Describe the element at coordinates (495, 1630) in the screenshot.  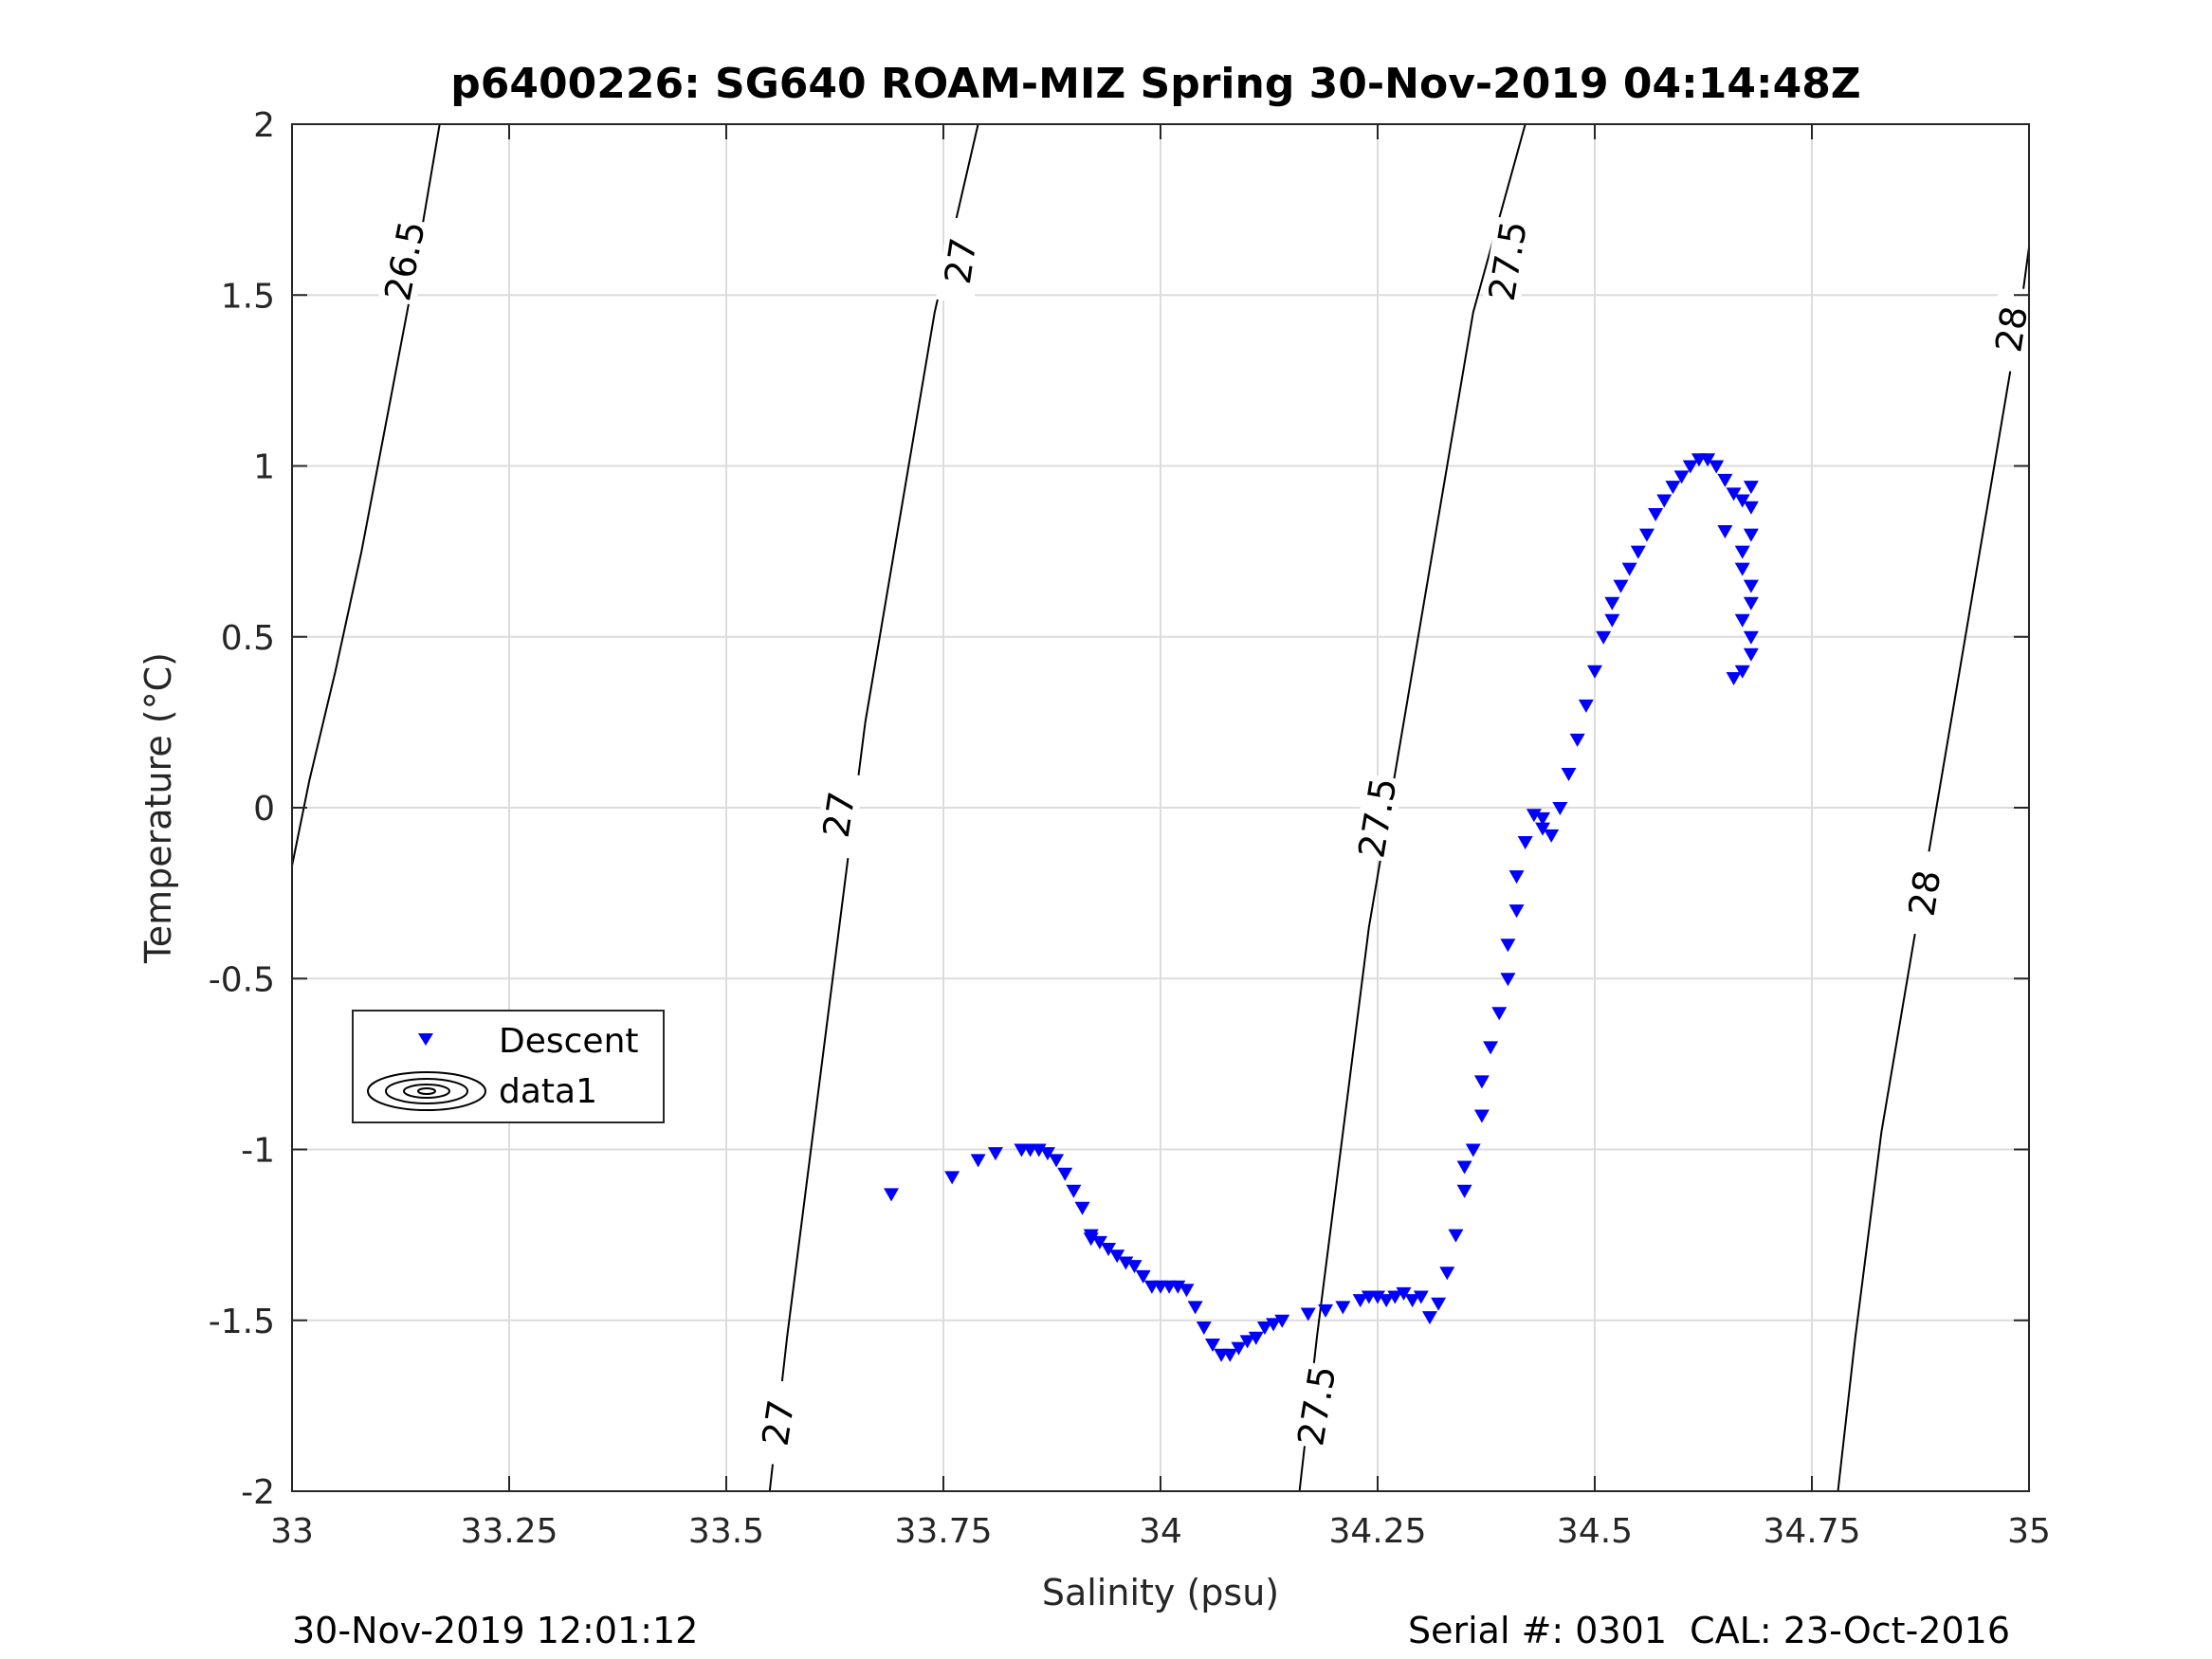
I see `footer-timestamp: 30-Nov-2019 12:01:12` at that location.